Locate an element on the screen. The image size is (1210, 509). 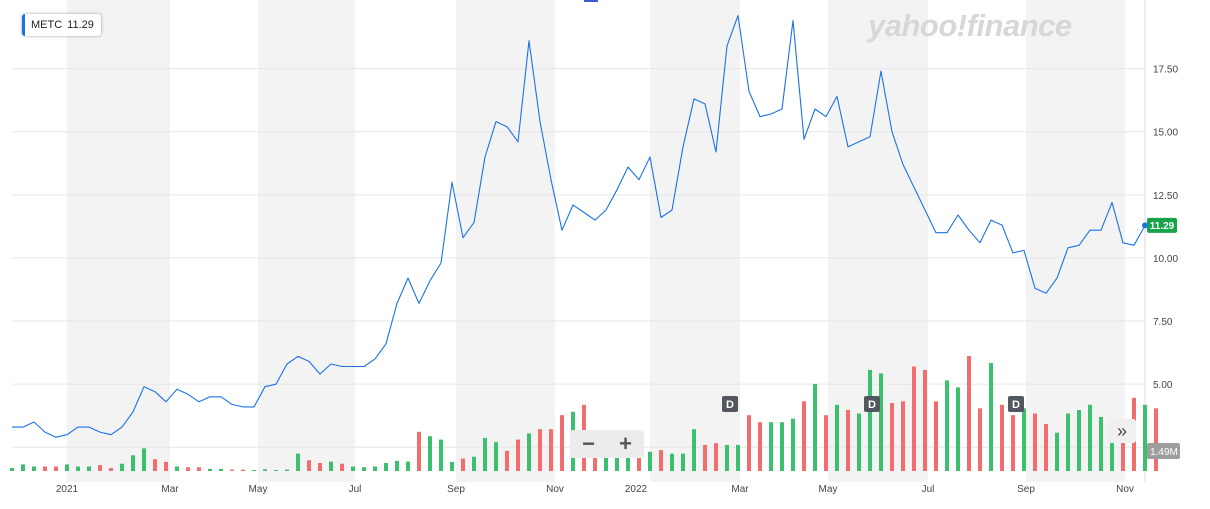
last-price-badge-text: 11.29 is located at coordinates (1162, 226).